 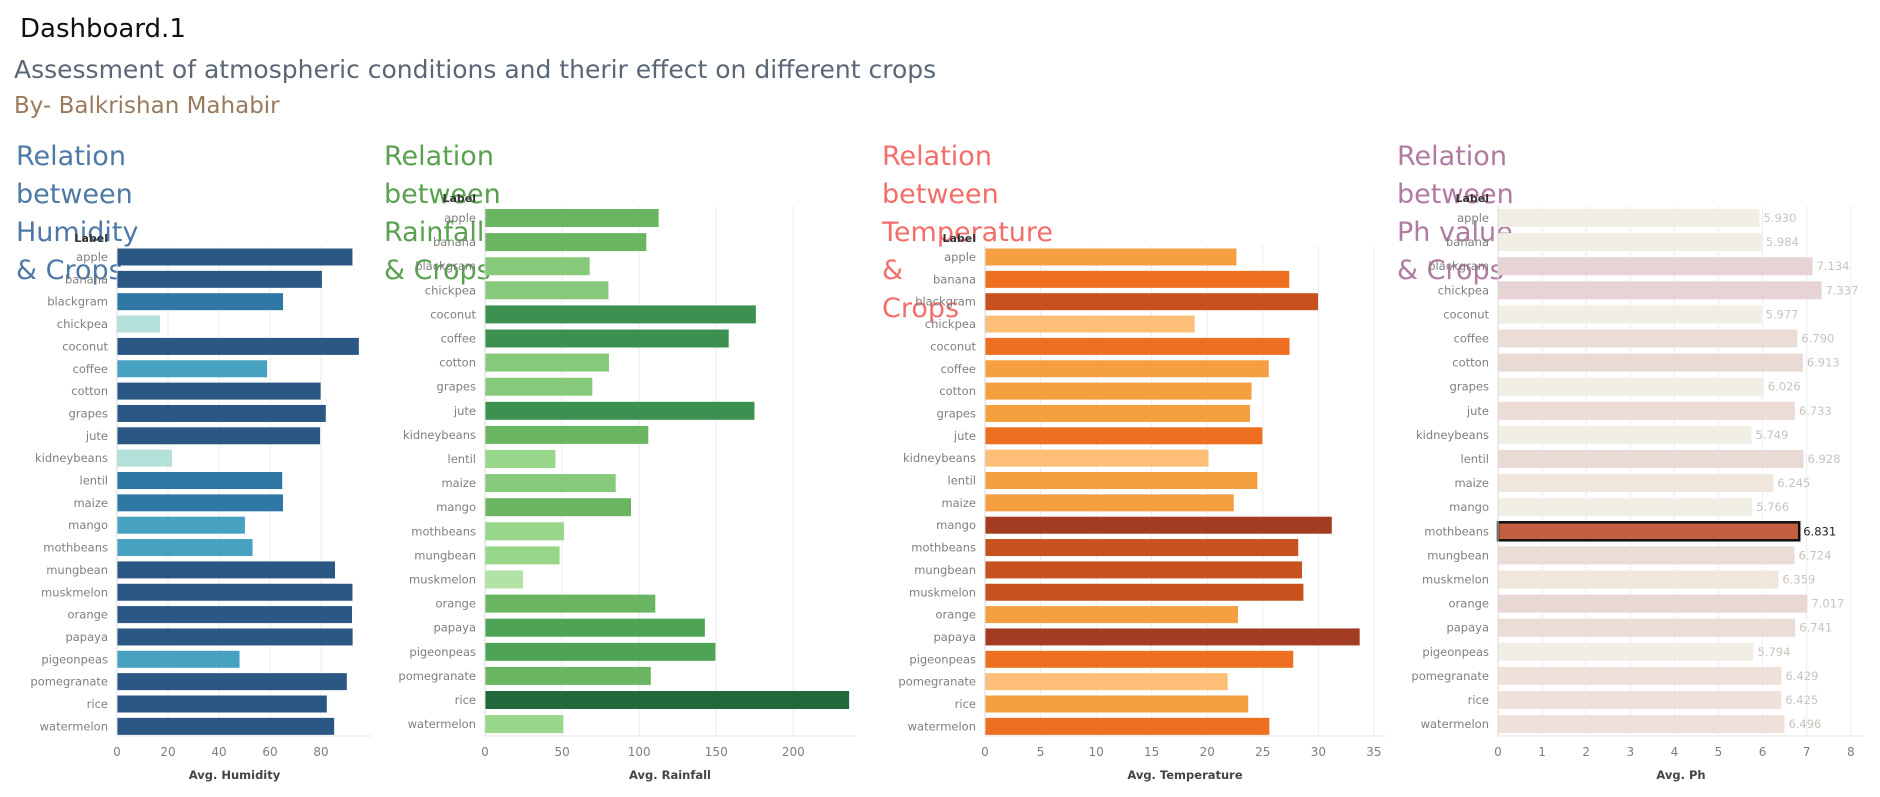 I want to click on ph-value-label: 6.913, so click(x=1823, y=363).